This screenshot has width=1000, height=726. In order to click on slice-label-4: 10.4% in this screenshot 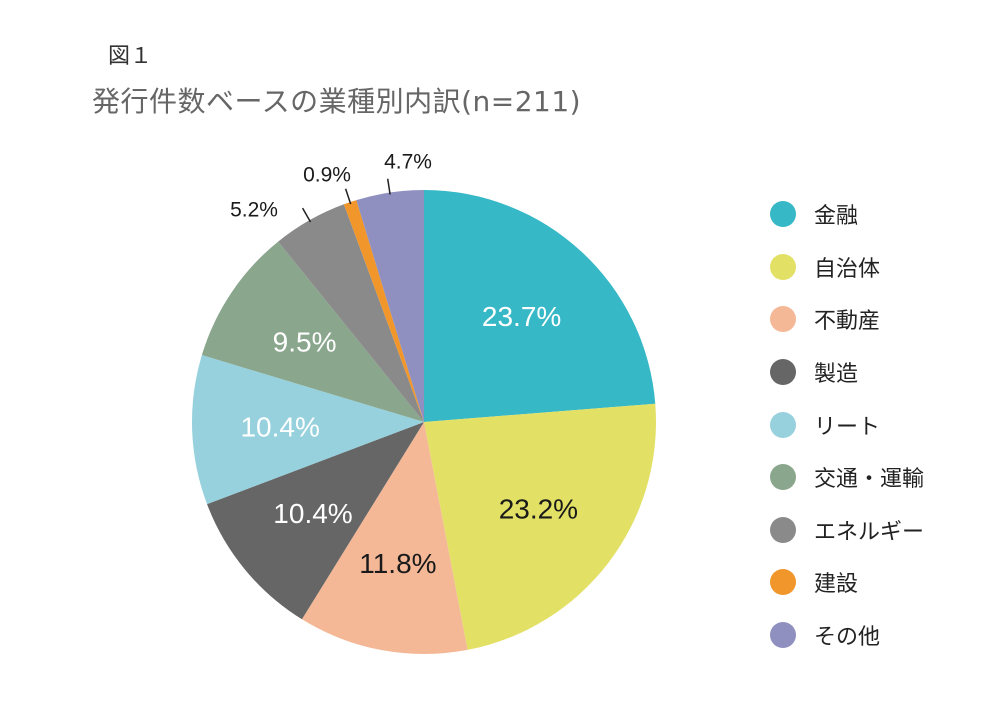, I will do `click(279, 427)`.